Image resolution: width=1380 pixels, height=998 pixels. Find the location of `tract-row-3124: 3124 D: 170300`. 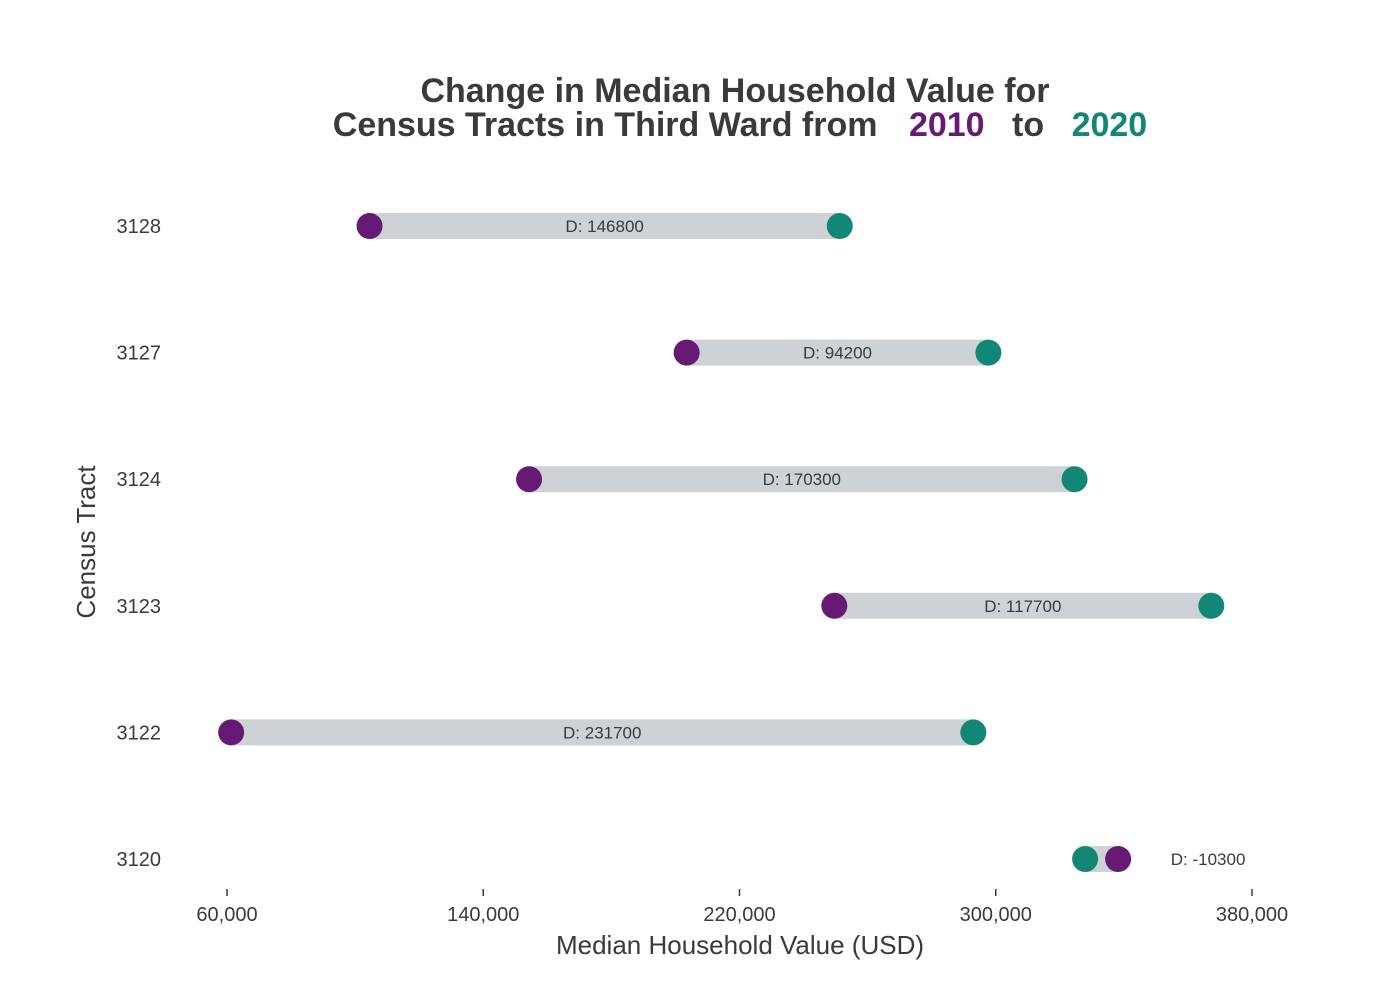

tract-row-3124: 3124 D: 170300 is located at coordinates (602, 479).